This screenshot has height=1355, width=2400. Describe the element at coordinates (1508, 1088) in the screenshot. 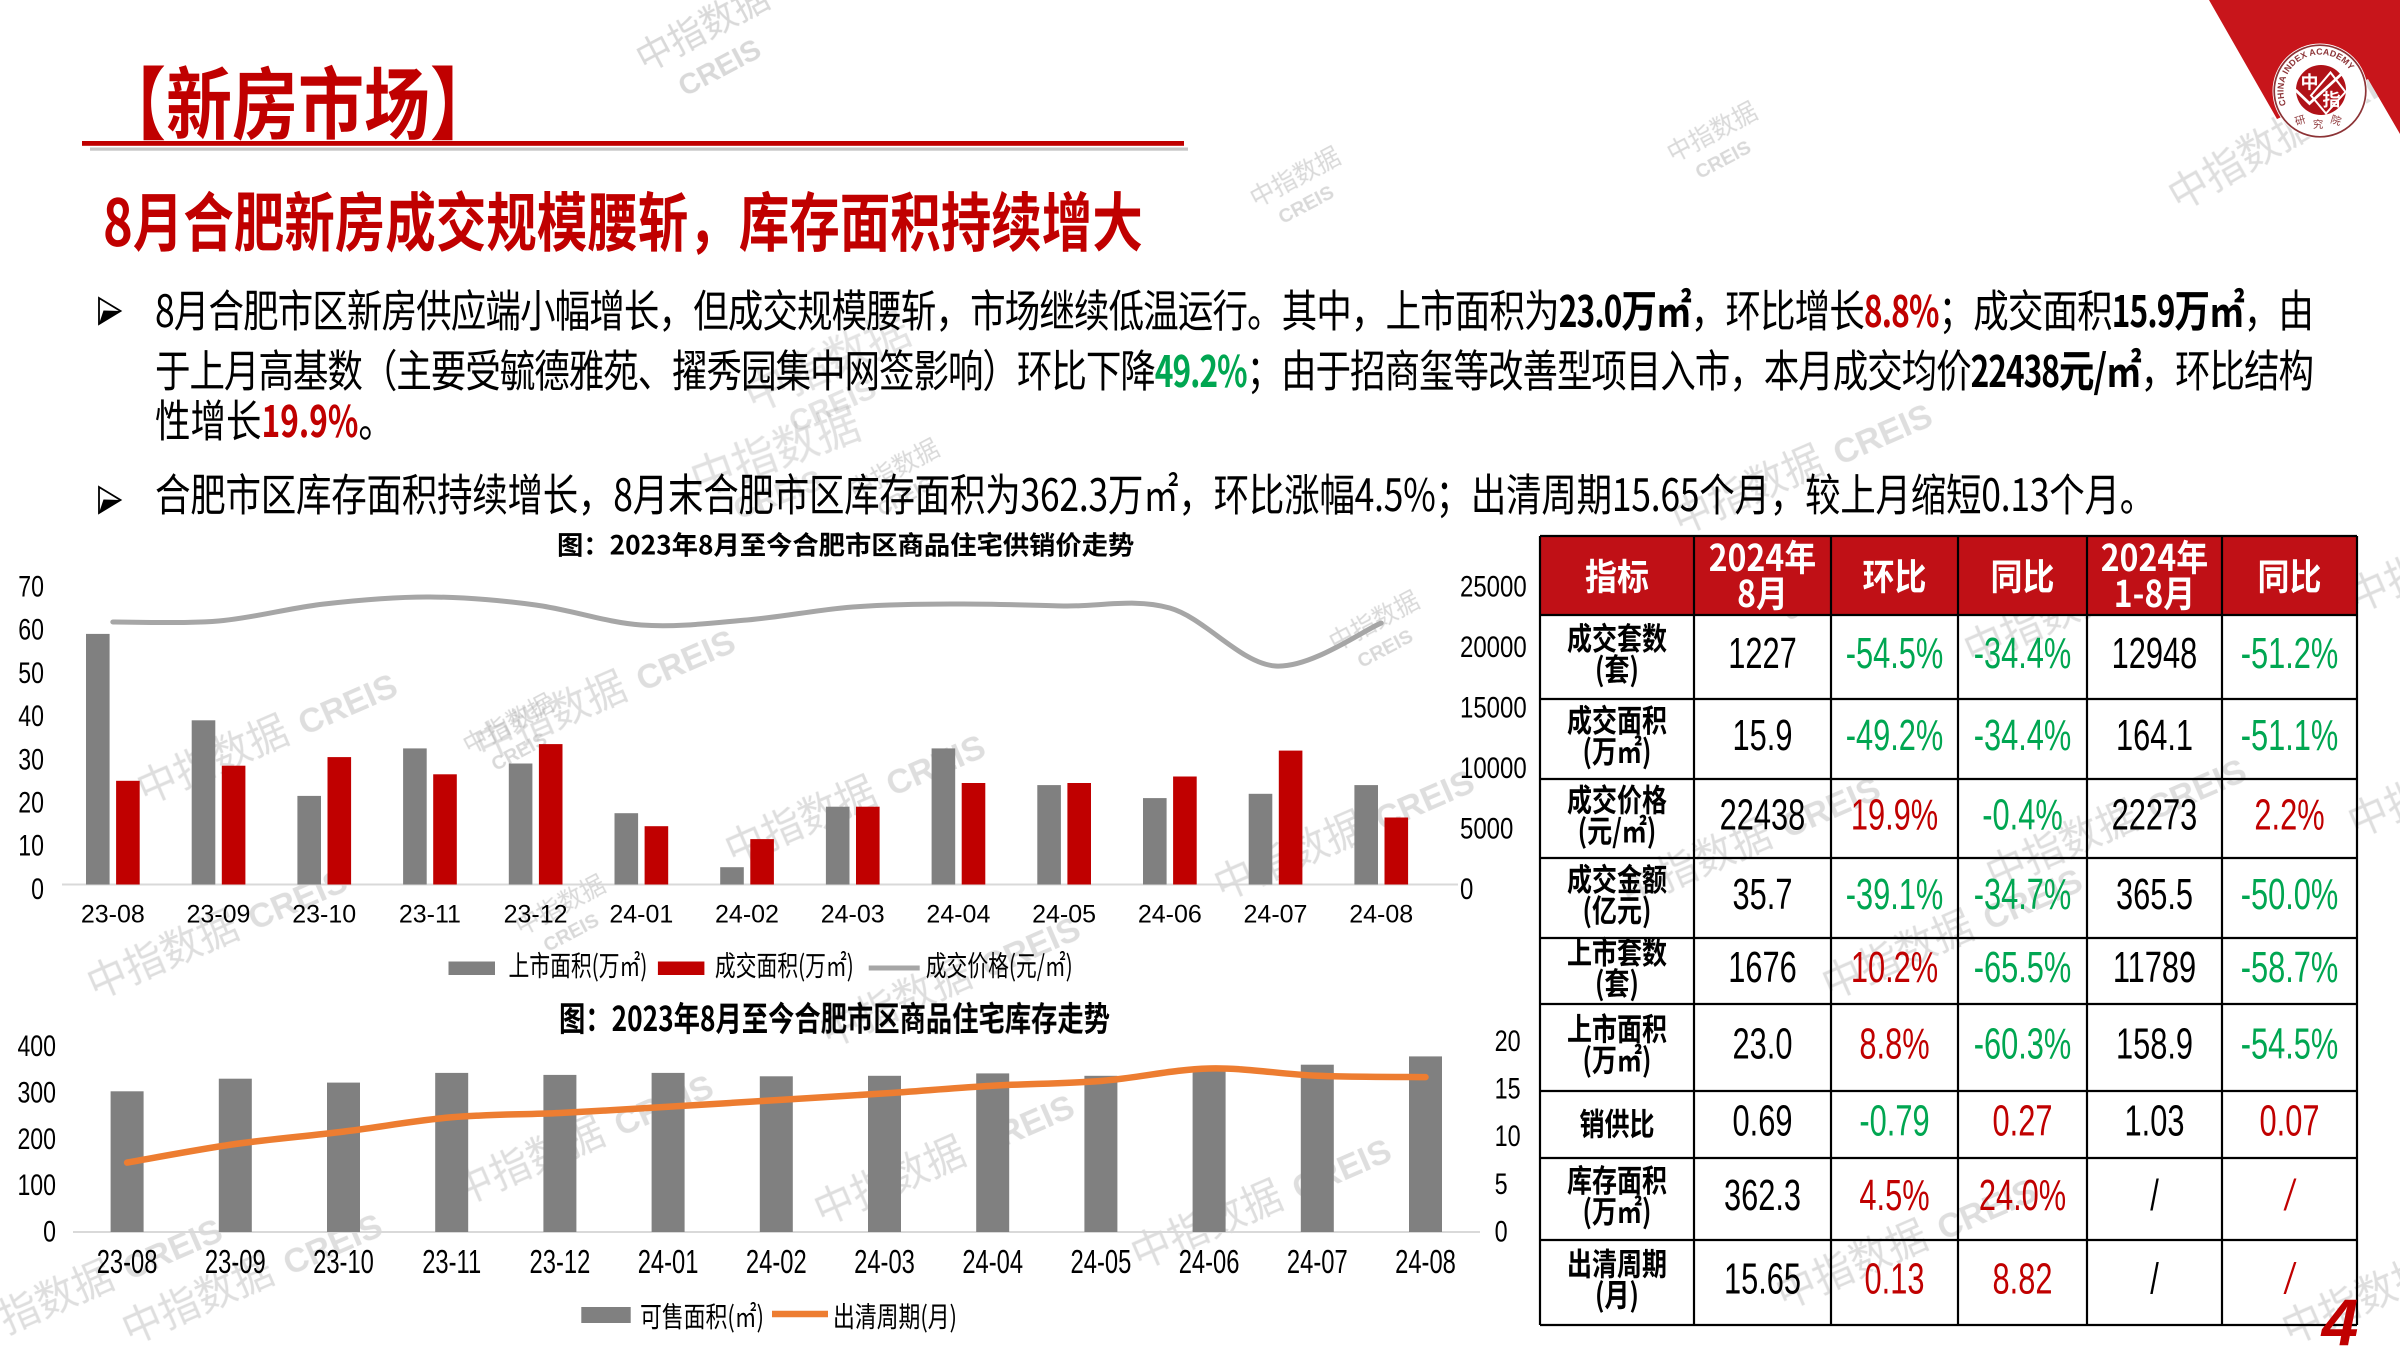

I see `svg-text: 15` at that location.